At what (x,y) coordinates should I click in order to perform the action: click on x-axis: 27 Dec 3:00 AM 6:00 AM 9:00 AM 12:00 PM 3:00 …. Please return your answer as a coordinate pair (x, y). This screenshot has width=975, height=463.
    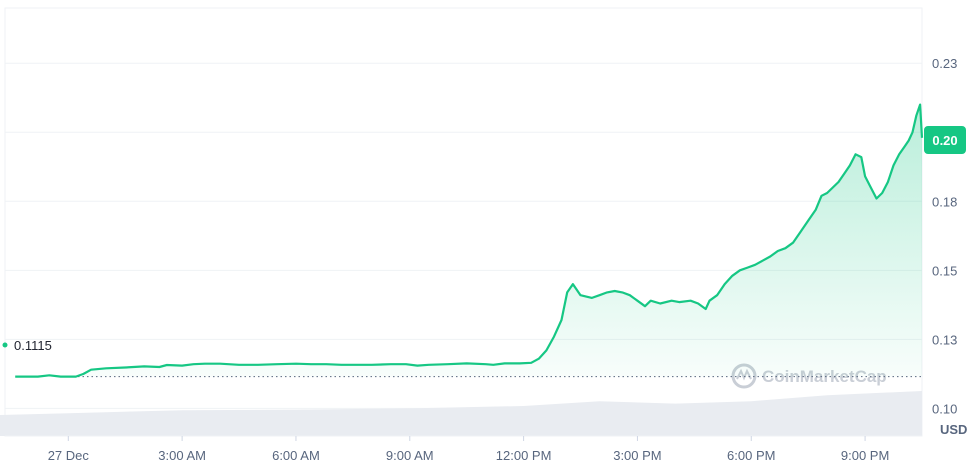
    Looking at the image, I should click on (463, 449).